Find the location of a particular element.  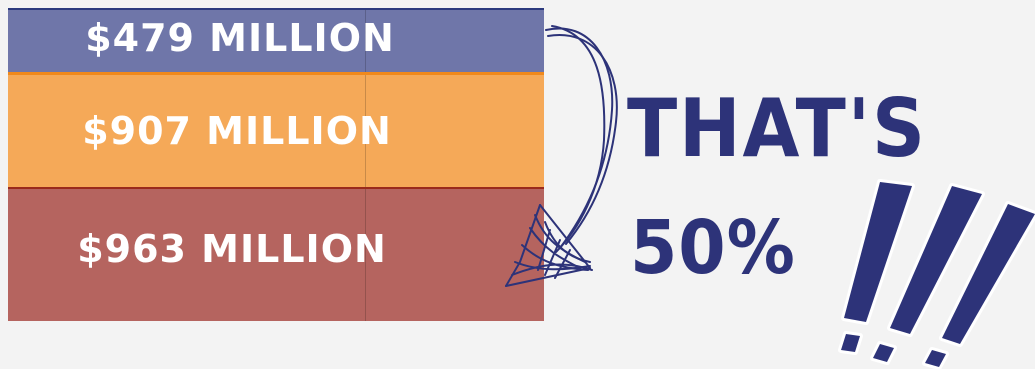

bar-479-million: $479 MILLION is located at coordinates (276, 40).